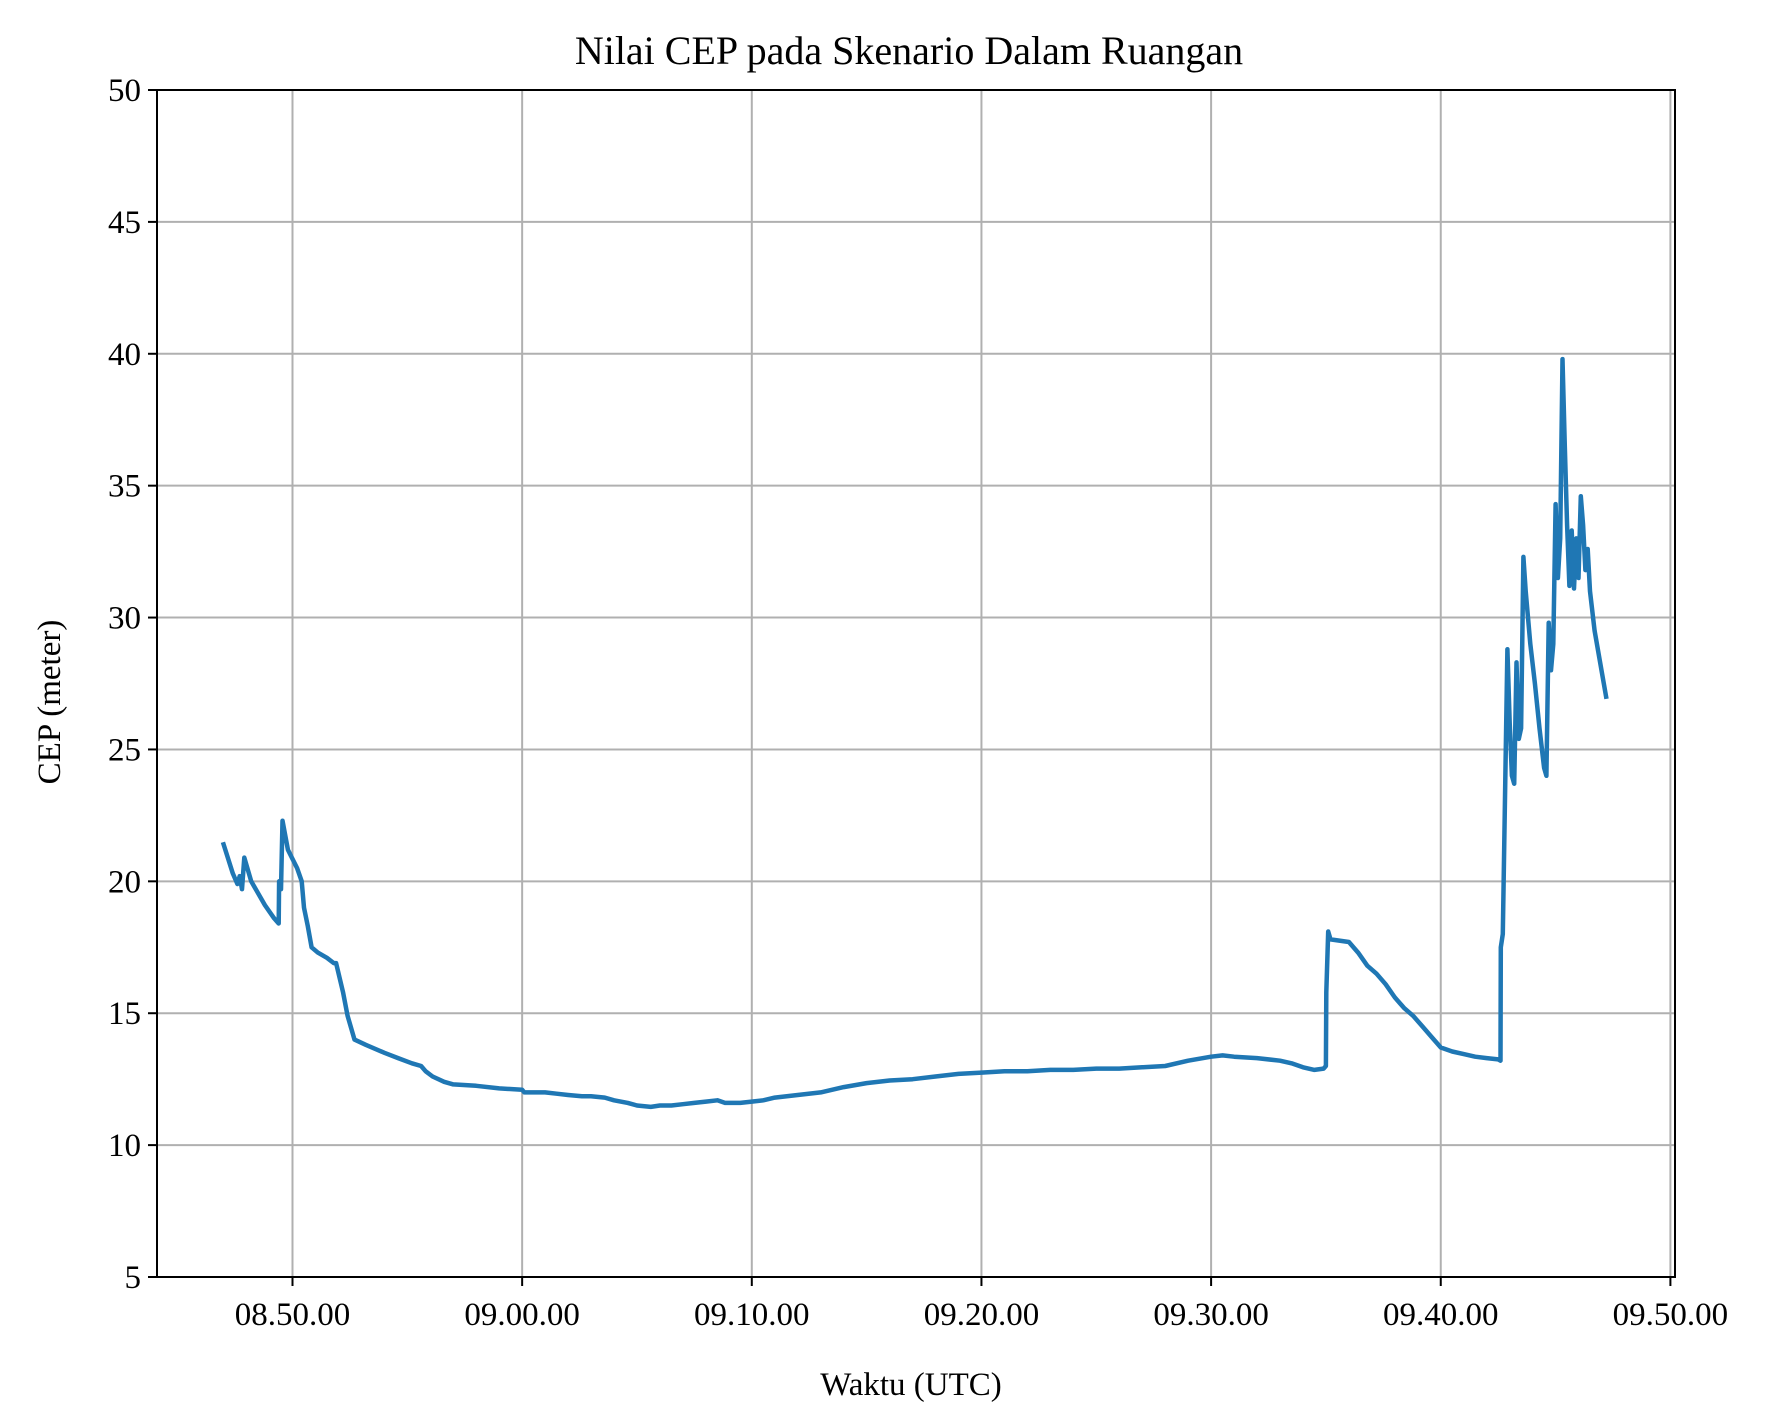 This screenshot has height=1425, width=1767. Describe the element at coordinates (752, 1315) in the screenshot. I see `x-tick-label: 09.10.00` at that location.